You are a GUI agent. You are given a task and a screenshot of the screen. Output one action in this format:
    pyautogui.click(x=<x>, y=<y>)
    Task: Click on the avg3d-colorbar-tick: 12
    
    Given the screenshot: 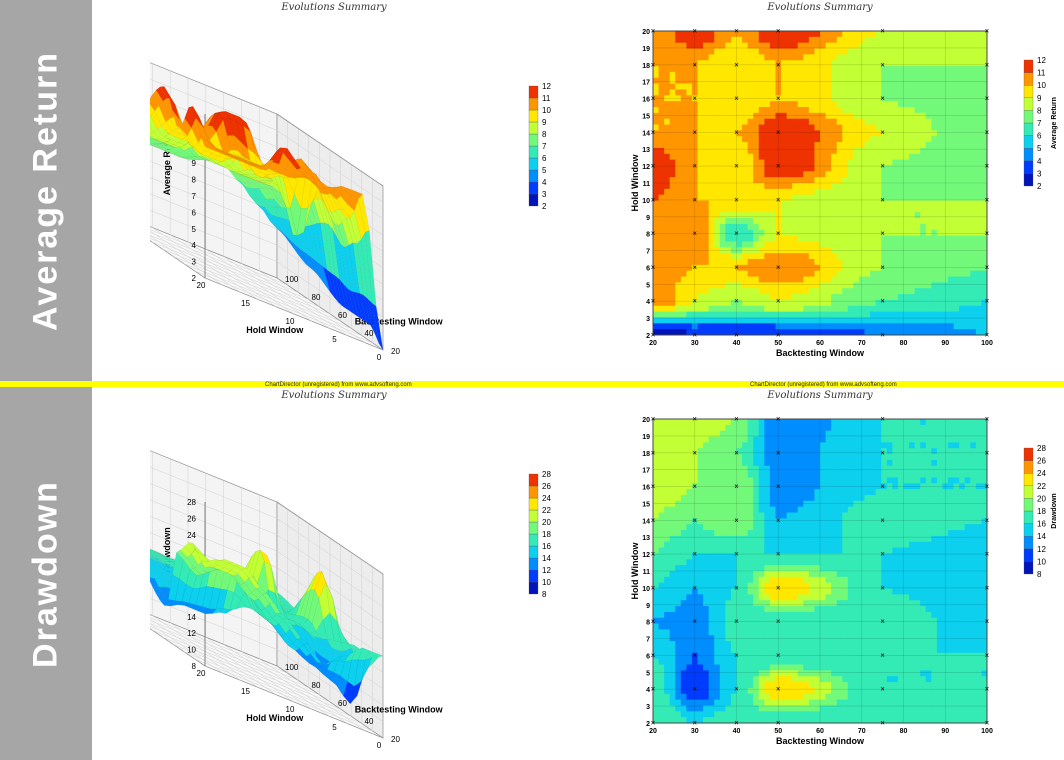 What is the action you would take?
    pyautogui.click(x=546, y=86)
    